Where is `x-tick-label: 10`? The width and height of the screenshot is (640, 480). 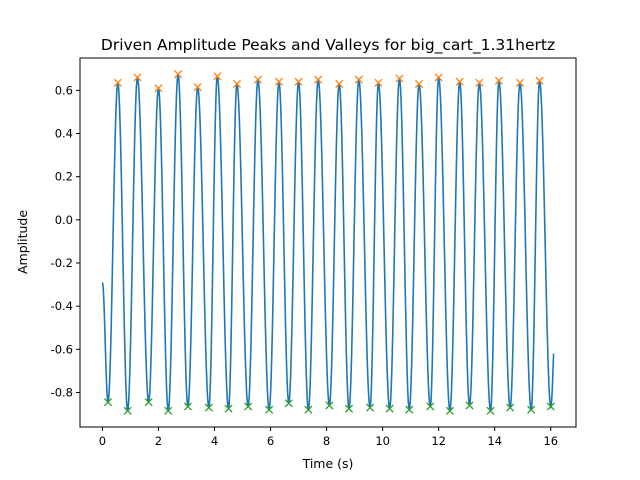 x-tick-label: 10 is located at coordinates (382, 441).